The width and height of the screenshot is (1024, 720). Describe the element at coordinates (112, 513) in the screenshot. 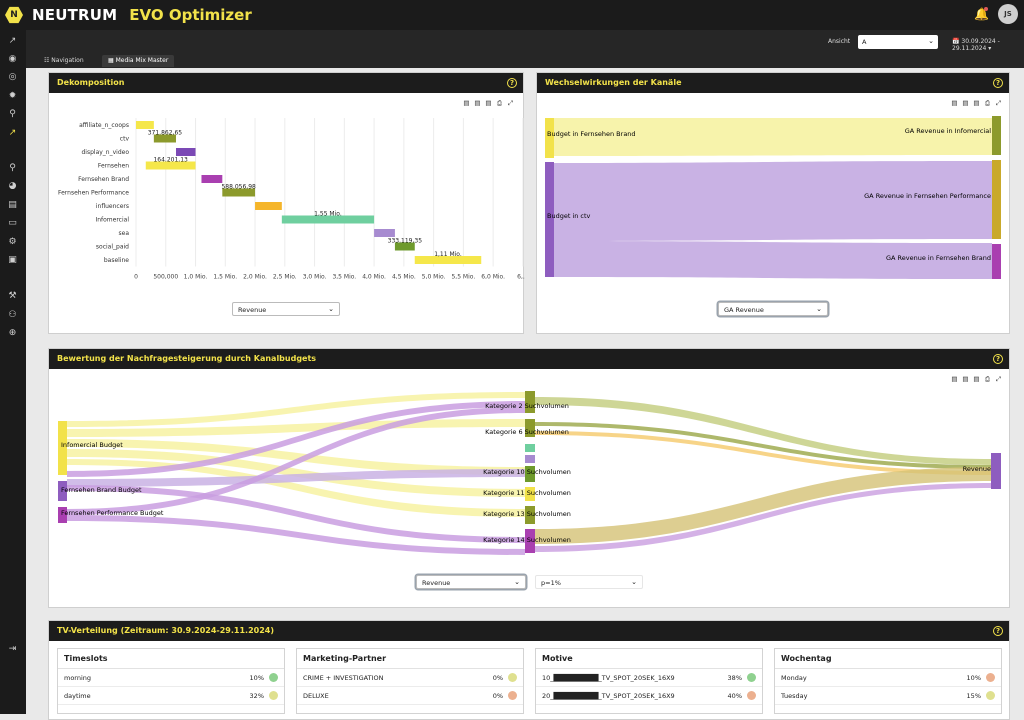

I see `sankey-source-label: Fernsehen Performance Budget` at that location.